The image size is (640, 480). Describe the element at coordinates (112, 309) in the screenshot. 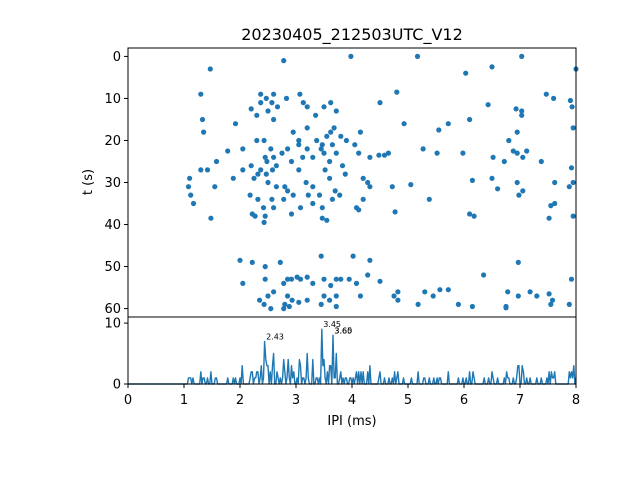

I see `y-tick-label: 60` at that location.